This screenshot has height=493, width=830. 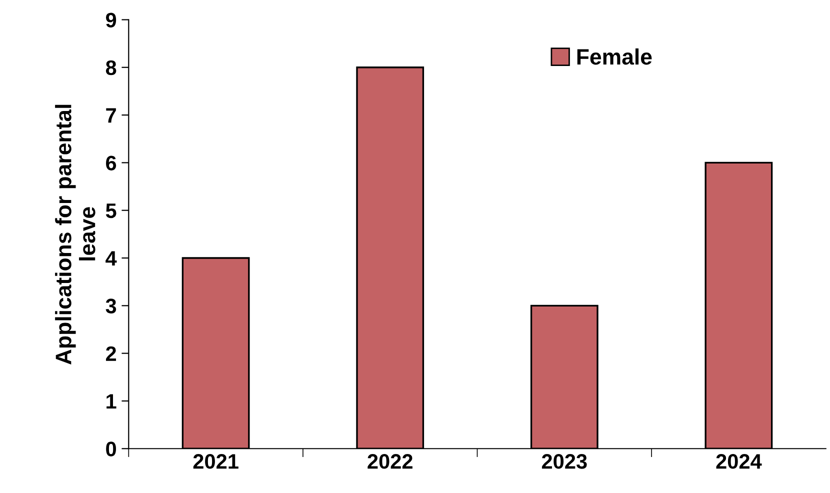 What do you see at coordinates (75, 234) in the screenshot?
I see `y-axis-title: Applications for parental leave` at bounding box center [75, 234].